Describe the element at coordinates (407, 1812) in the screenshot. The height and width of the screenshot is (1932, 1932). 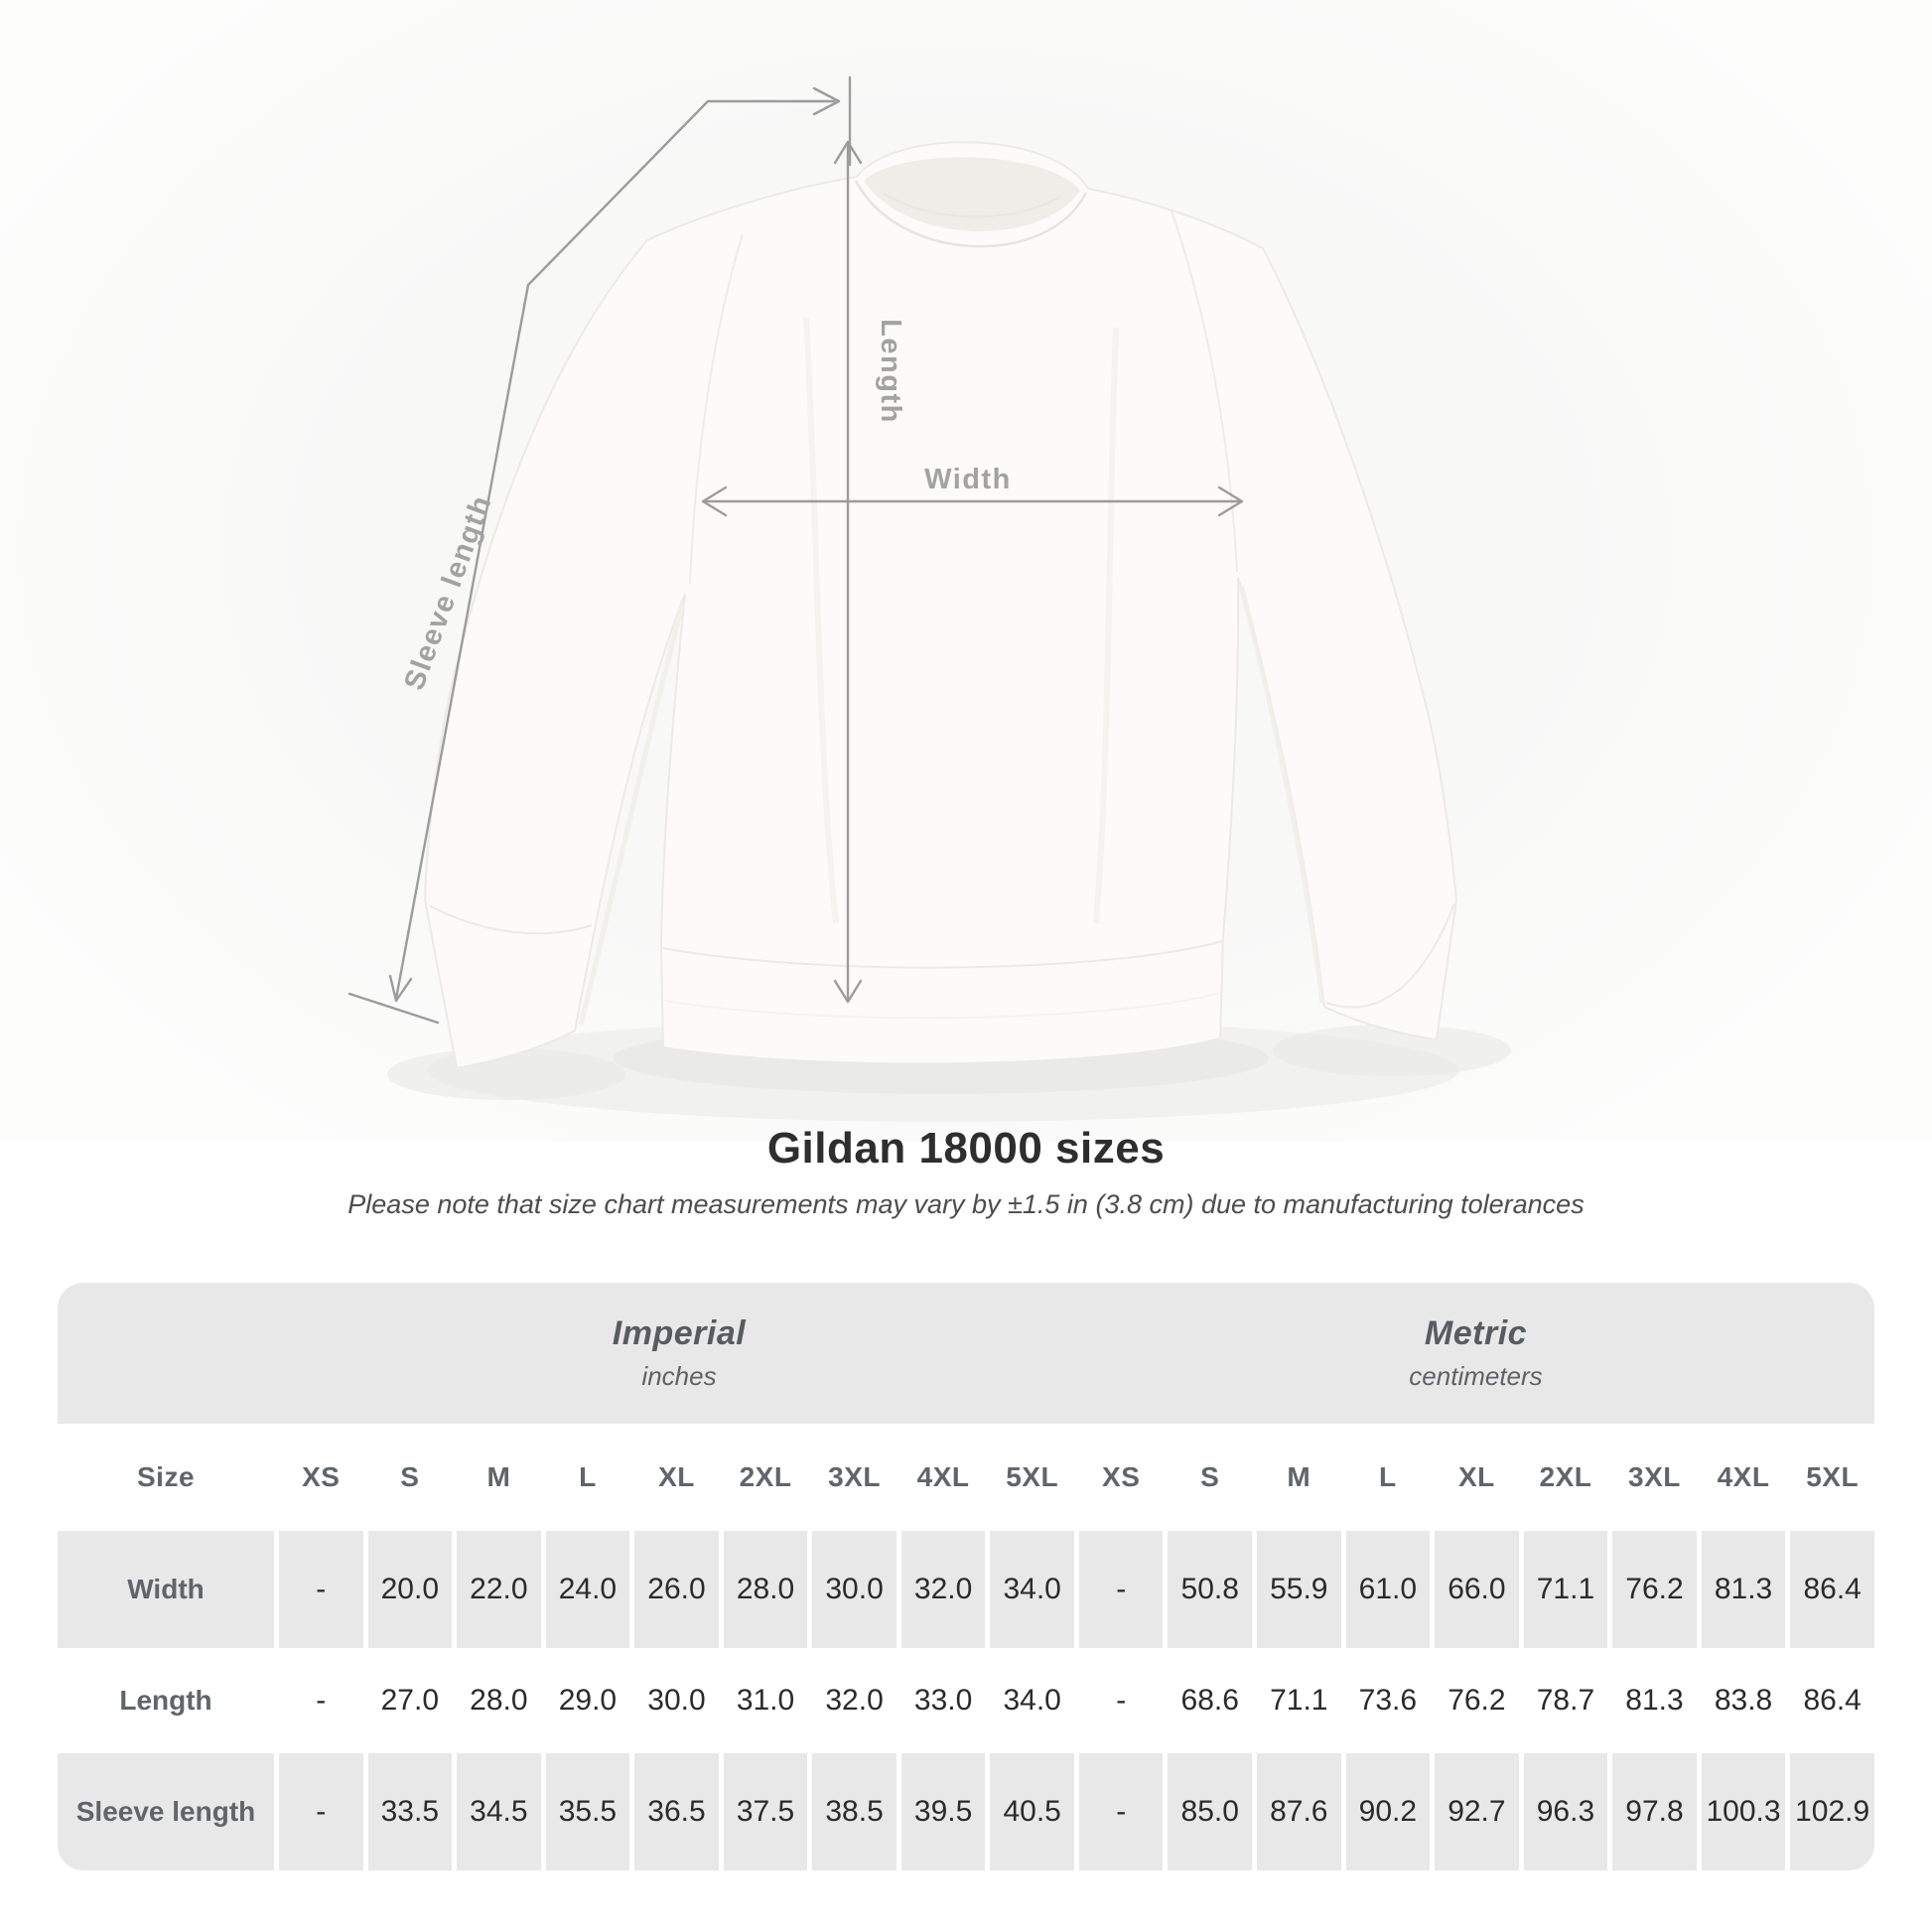
I see `cell: 33.5` at that location.